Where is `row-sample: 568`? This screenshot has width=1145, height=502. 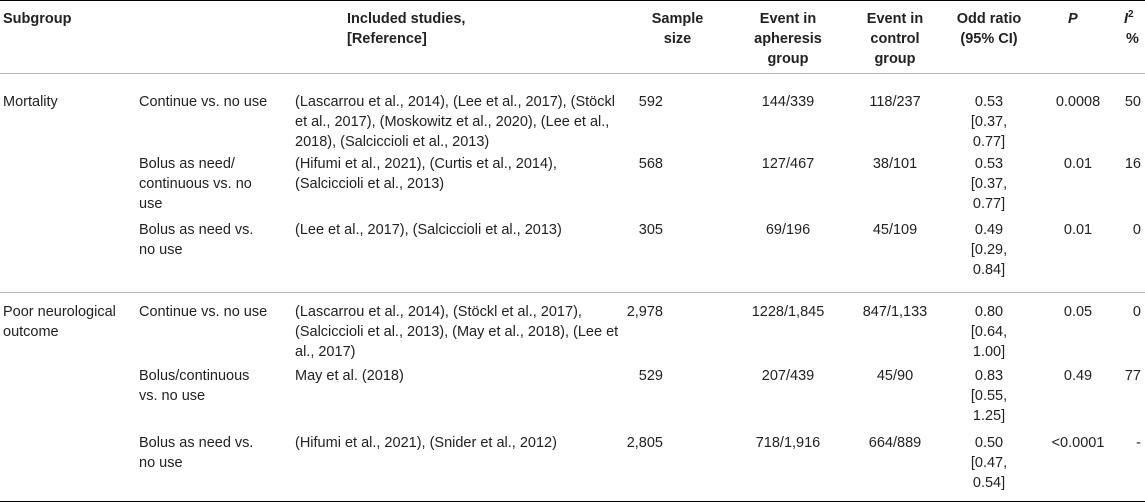 row-sample: 568 is located at coordinates (650, 164).